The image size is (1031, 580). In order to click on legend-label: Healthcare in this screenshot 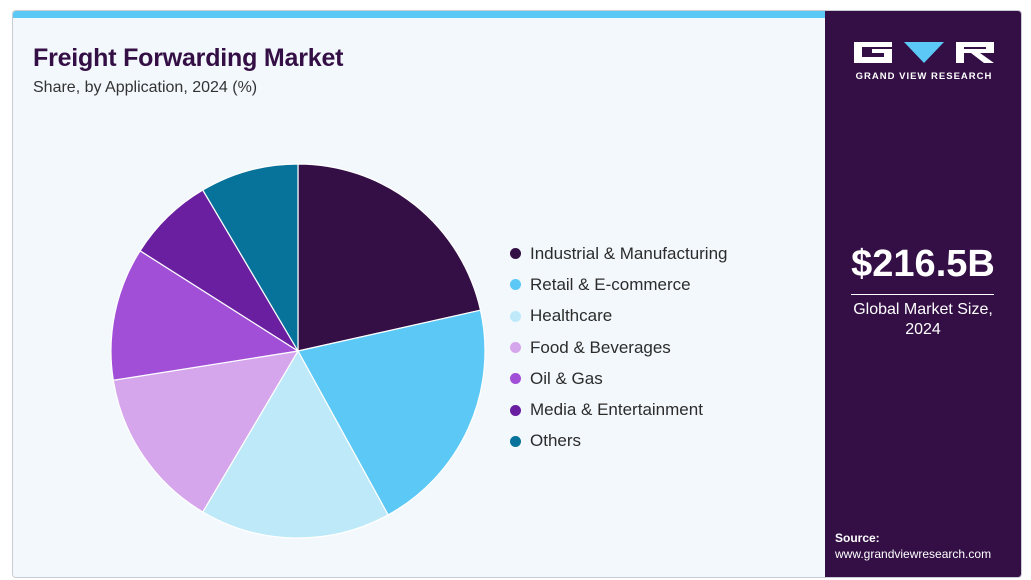, I will do `click(571, 316)`.